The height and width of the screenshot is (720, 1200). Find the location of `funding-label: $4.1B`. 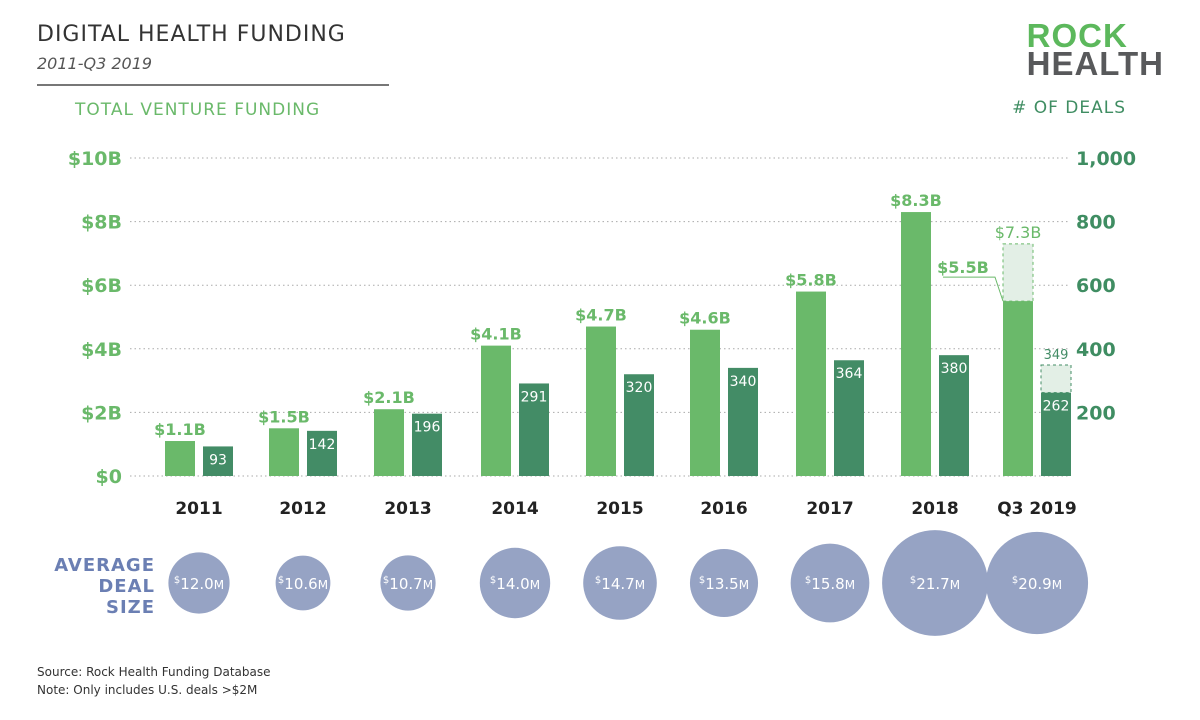

funding-label: $4.1B is located at coordinates (496, 334).